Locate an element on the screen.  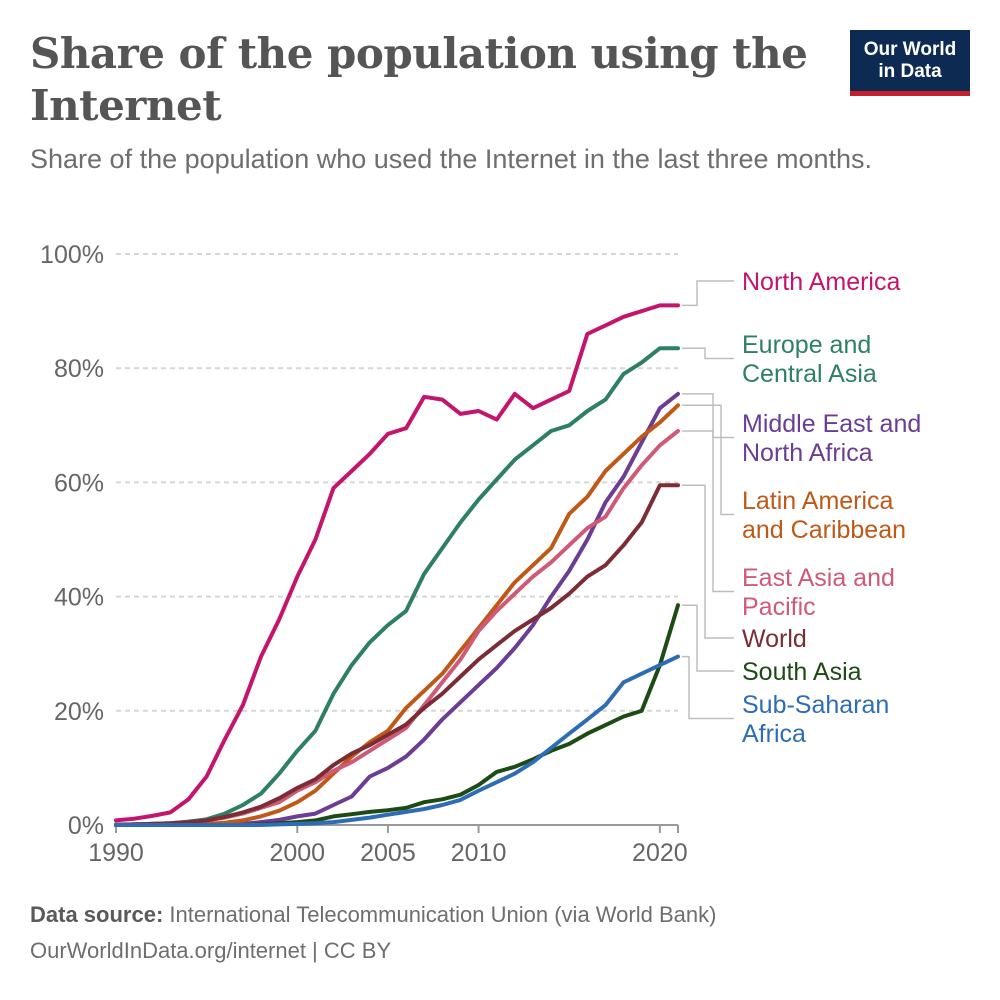
y-tick-label: 100% is located at coordinates (72, 255).